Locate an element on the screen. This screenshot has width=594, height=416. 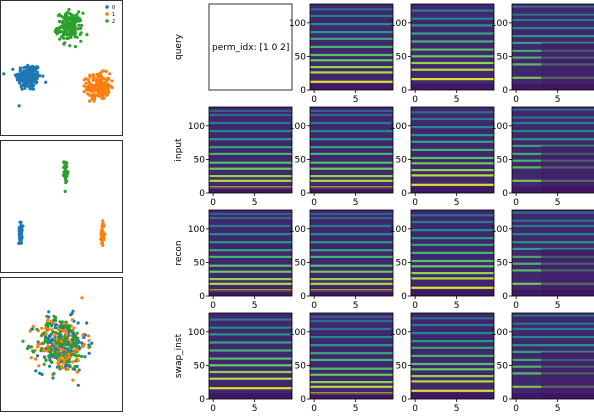
scatter-bottom is located at coordinates (61, 344).